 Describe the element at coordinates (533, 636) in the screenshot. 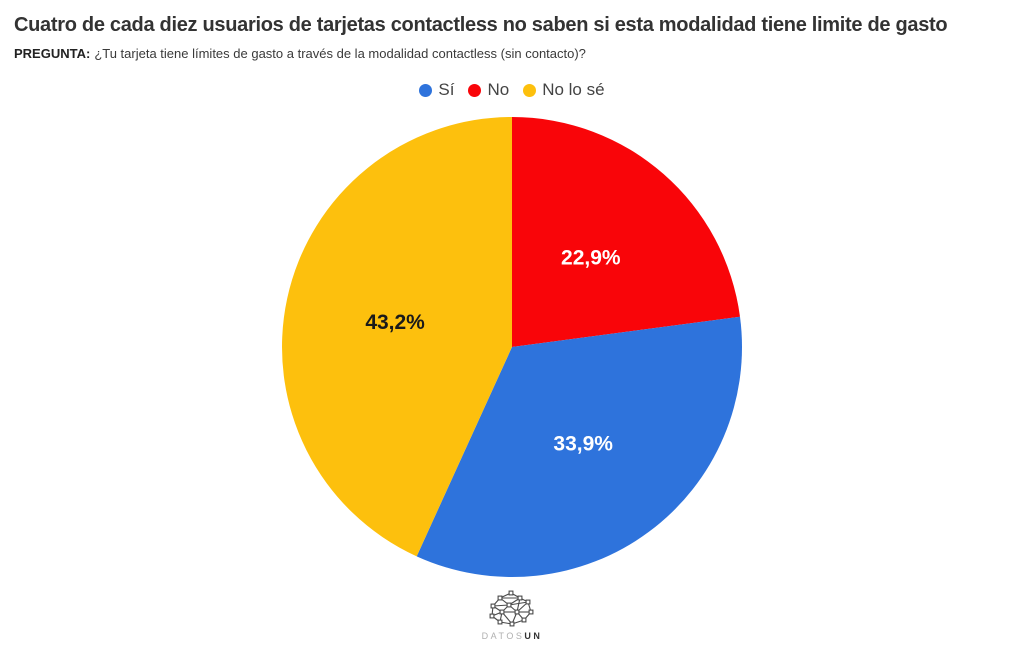

I see `logo-text-un: UN` at that location.